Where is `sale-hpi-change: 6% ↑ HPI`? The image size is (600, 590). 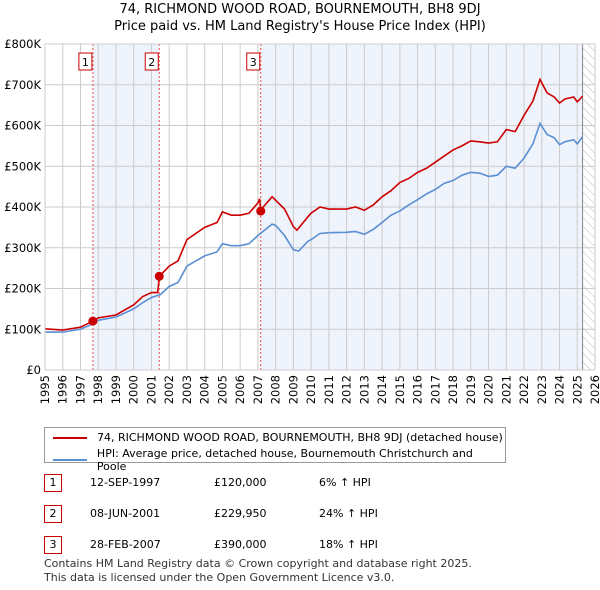 sale-hpi-change: 6% ↑ HPI is located at coordinates (345, 482).